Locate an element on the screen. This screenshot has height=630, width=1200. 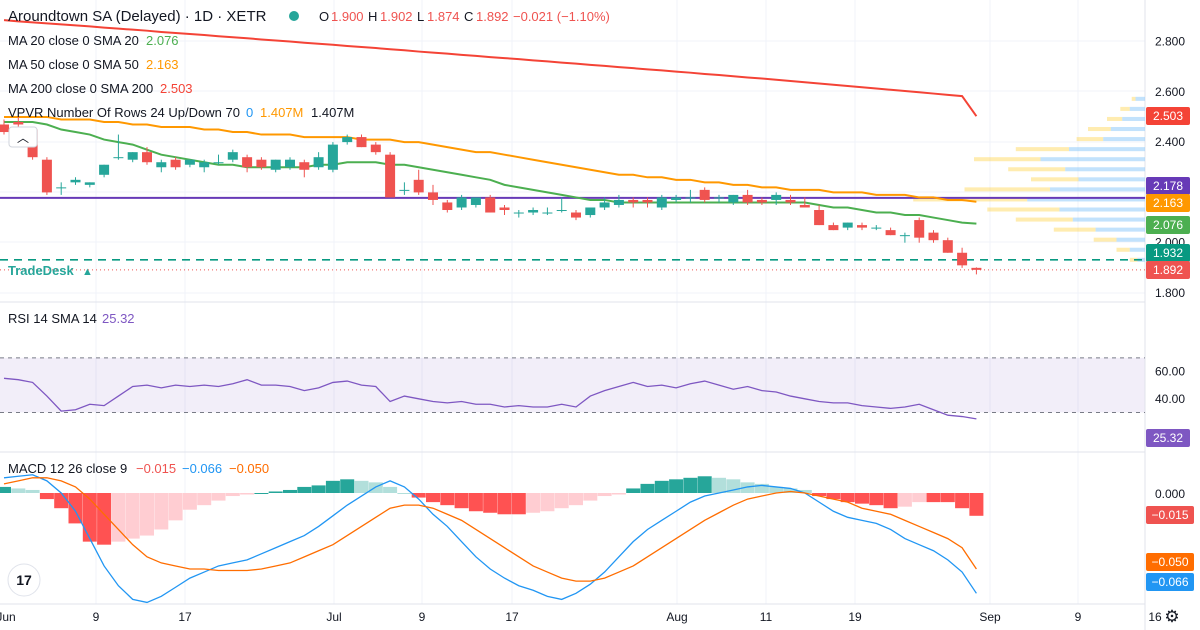
rsi-legend-label: RSI 14 SMA 14 is located at coordinates (52, 318).